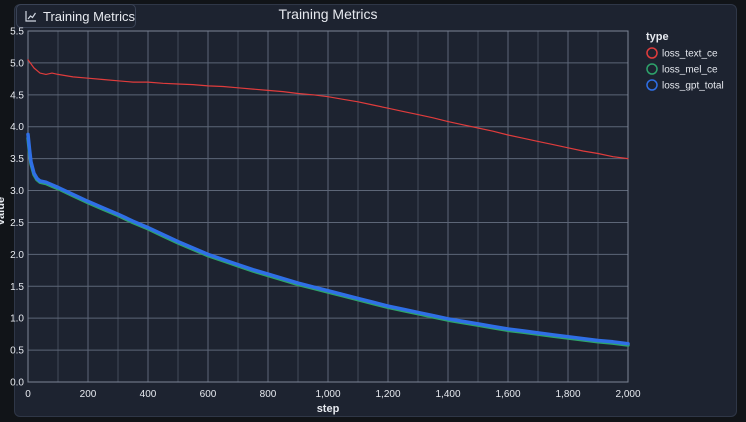  Describe the element at coordinates (17, 287) in the screenshot. I see `y-tick-label: 1.5` at that location.